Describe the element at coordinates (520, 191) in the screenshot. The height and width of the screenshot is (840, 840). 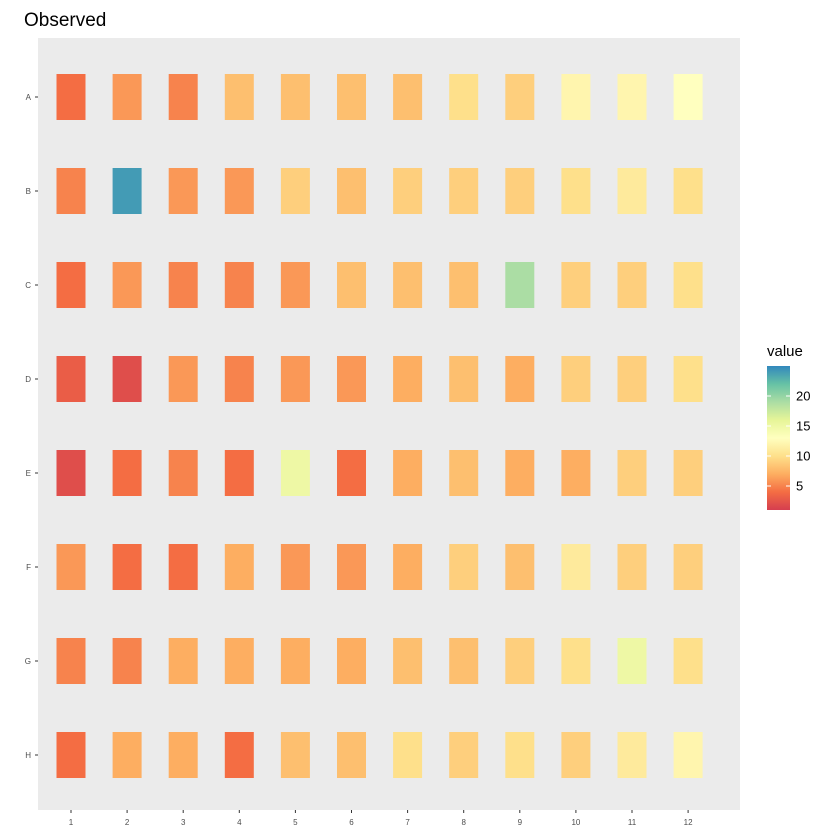
I see `heatmap-cell-B9` at that location.